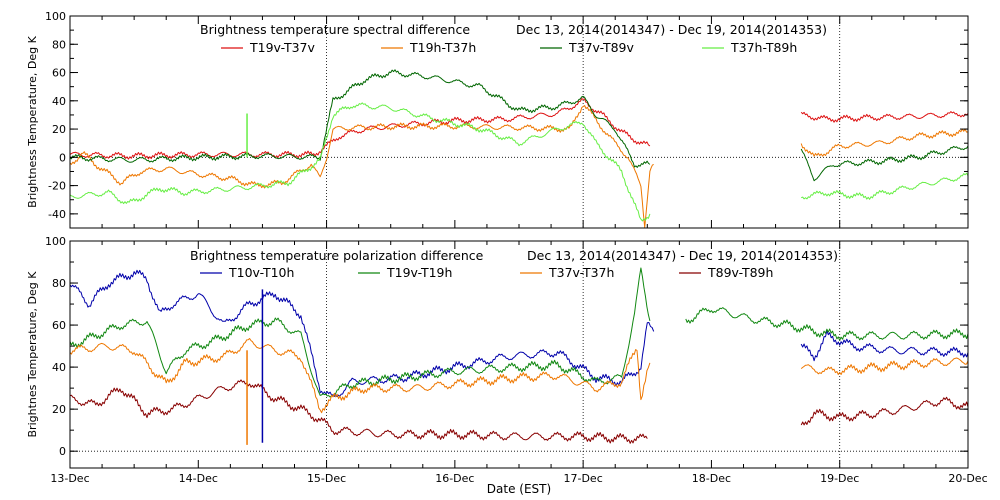 The width and height of the screenshot is (1000, 500). I want to click on legend-label-t19v-t37v: T19v-T37v, so click(282, 47).